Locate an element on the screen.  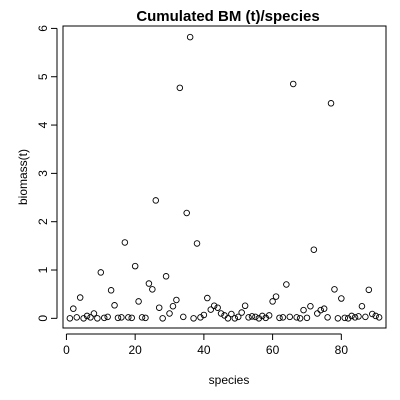
y-tick-label: 0 is located at coordinates (43, 318).